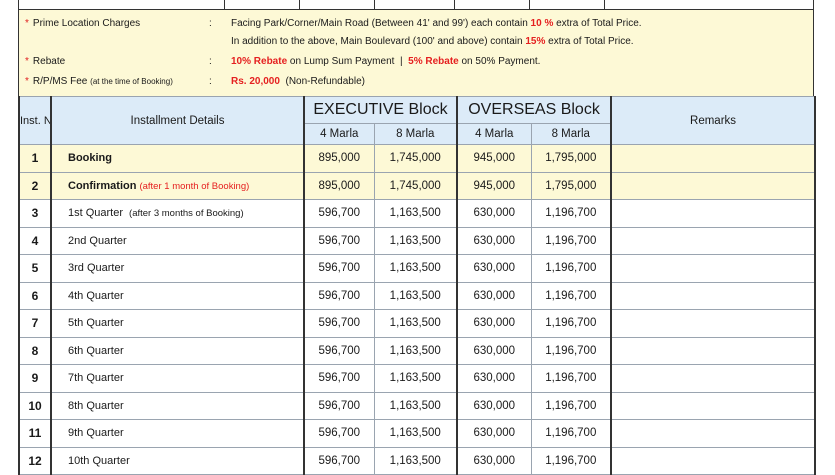 This screenshot has height=475, width=835. Describe the element at coordinates (177, 120) in the screenshot. I see `header-installment-details: Installment Details` at that location.